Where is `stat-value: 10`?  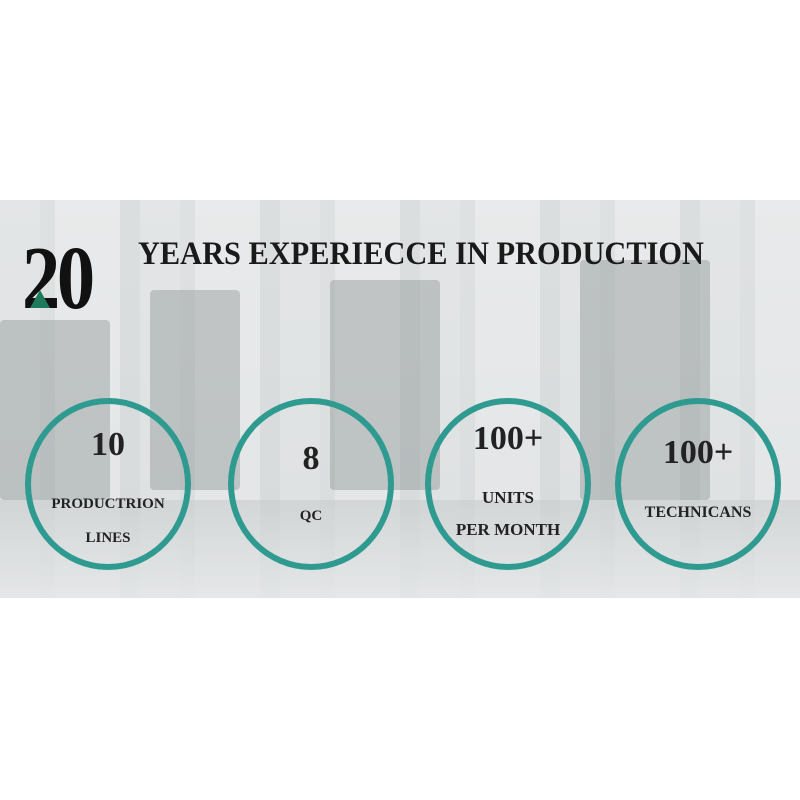 stat-value: 10 is located at coordinates (108, 444).